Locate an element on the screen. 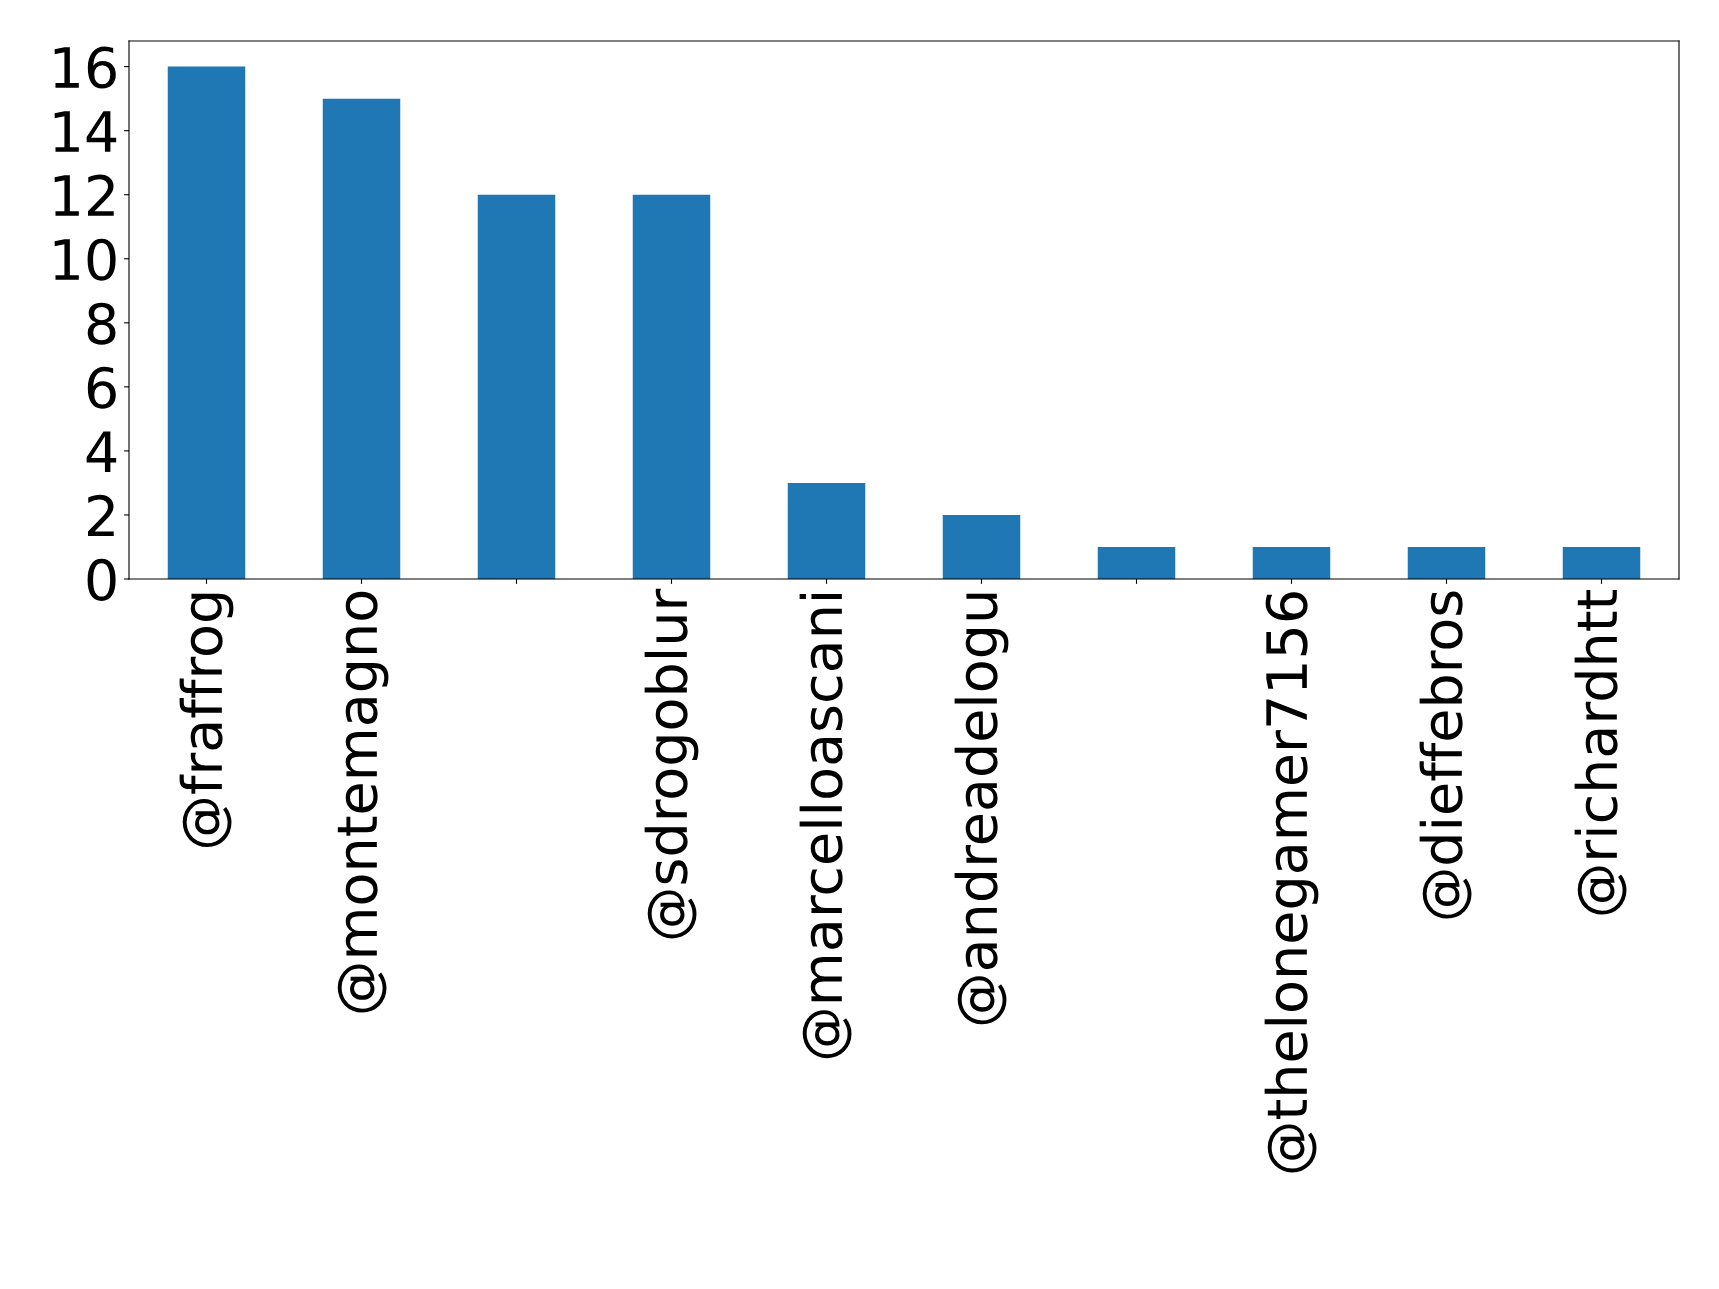 The height and width of the screenshot is (1289, 1719). x-tick-label: @fraffrog is located at coordinates (206, 720).